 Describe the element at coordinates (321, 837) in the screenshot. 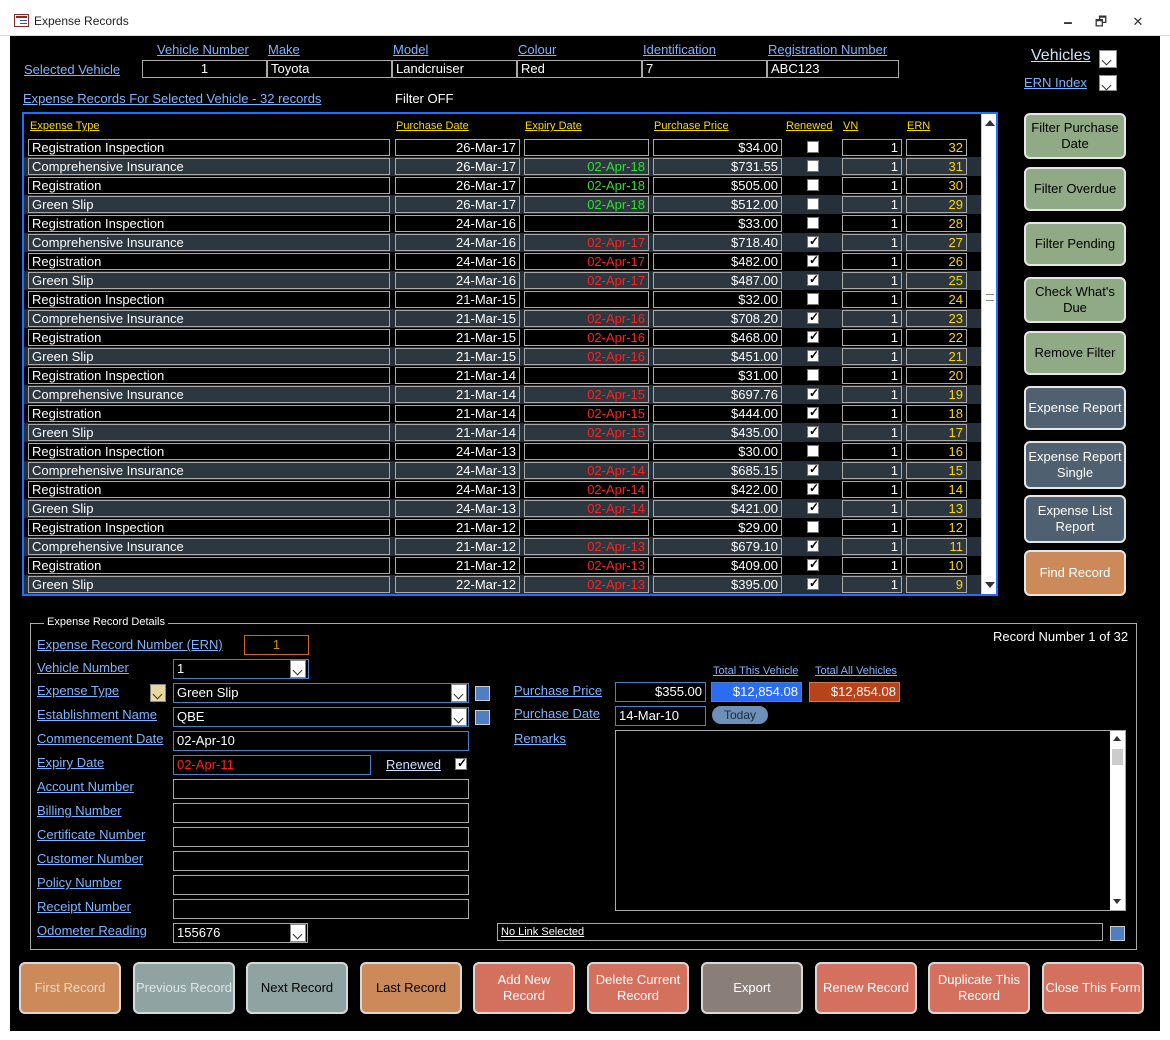

I see `certificate-number-field` at that location.